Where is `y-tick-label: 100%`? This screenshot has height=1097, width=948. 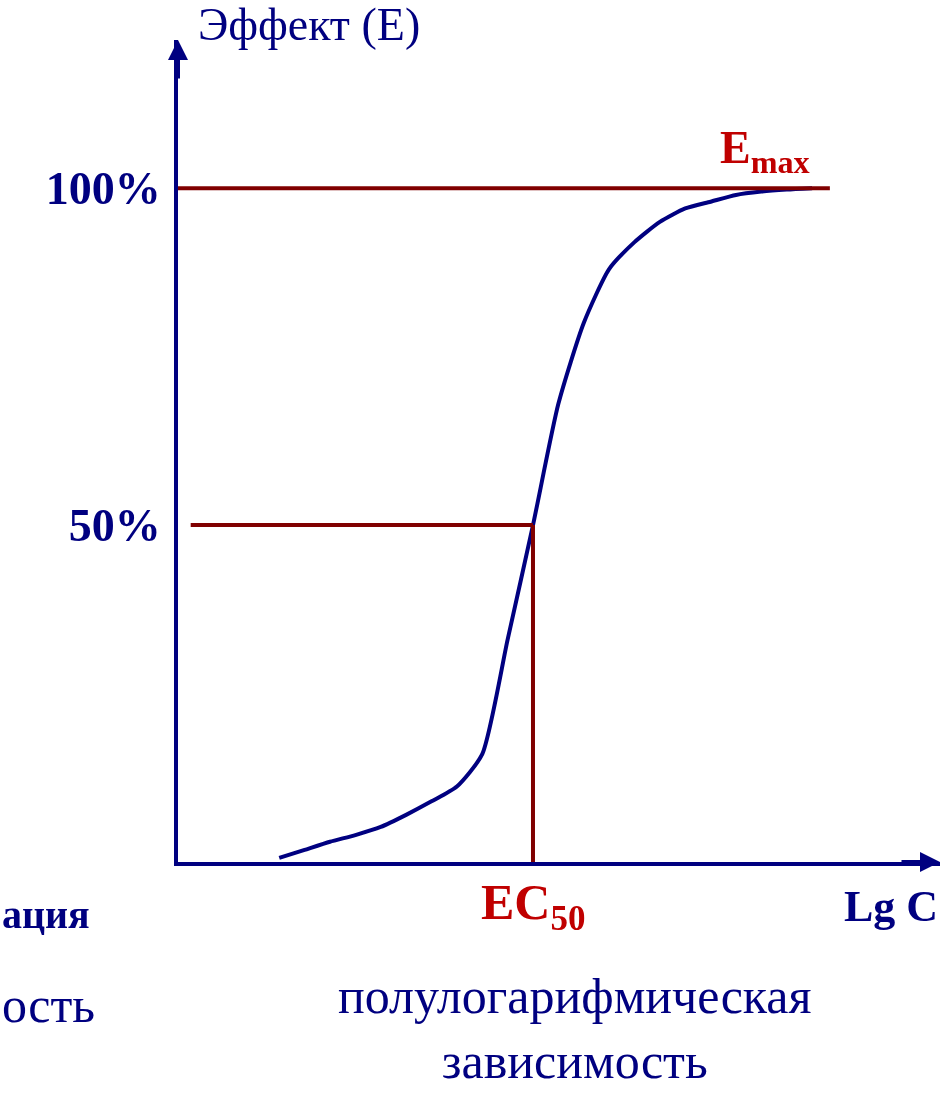
y-tick-label: 100% is located at coordinates (103, 189).